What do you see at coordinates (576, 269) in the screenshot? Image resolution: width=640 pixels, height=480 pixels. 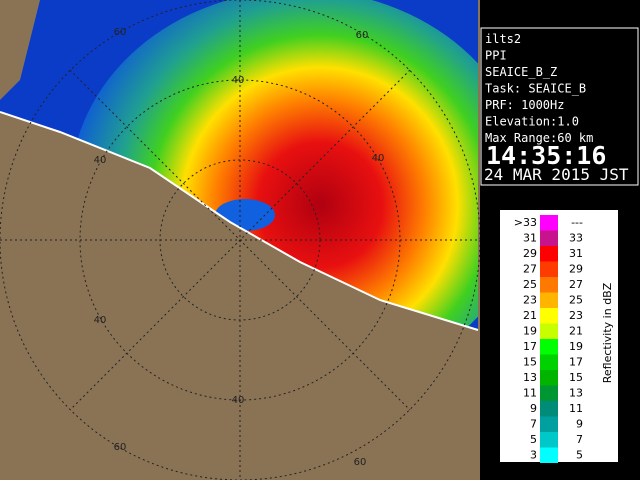 I see `legend-high: 29` at bounding box center [576, 269].